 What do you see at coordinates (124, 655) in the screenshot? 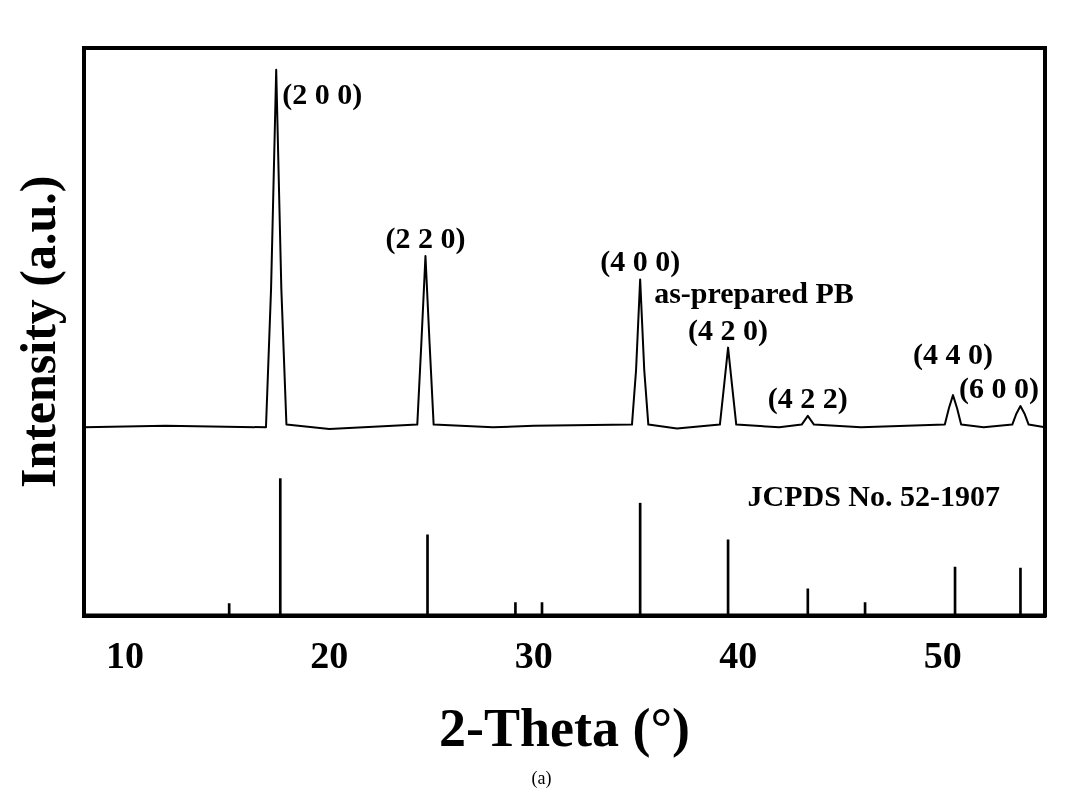
I see `x-tick-label: 10` at bounding box center [124, 655].